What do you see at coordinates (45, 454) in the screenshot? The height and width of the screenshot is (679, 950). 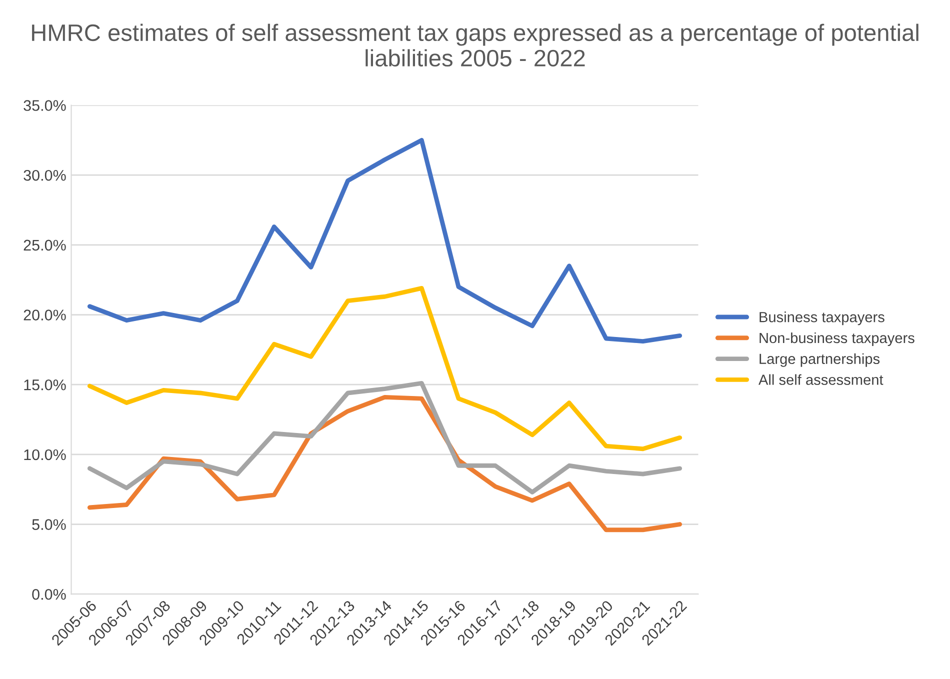 I see `y-tick-label: 10.0%` at bounding box center [45, 454].